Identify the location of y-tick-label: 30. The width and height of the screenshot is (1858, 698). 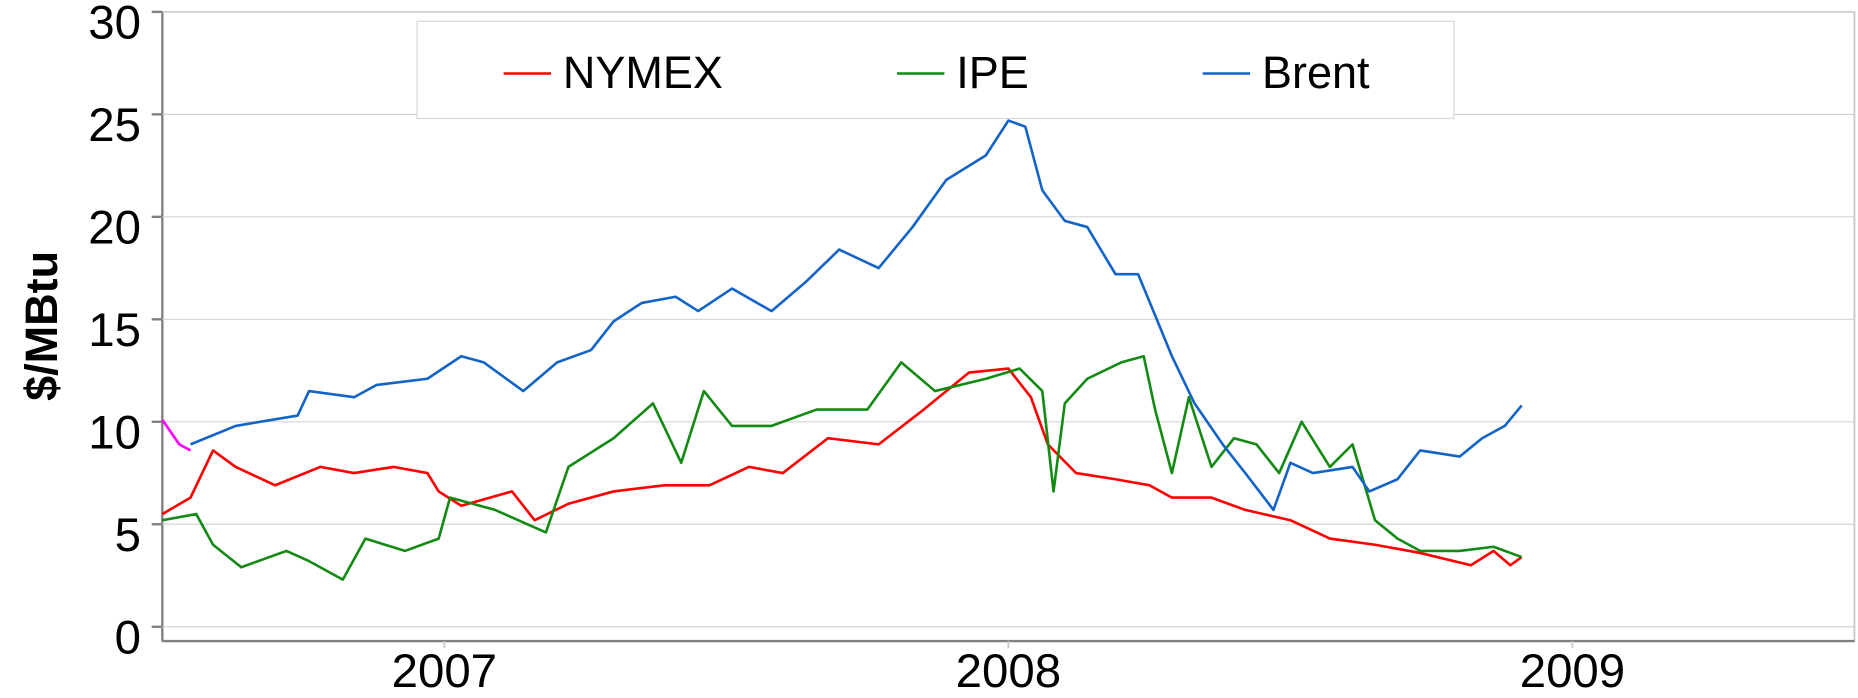
(114, 25).